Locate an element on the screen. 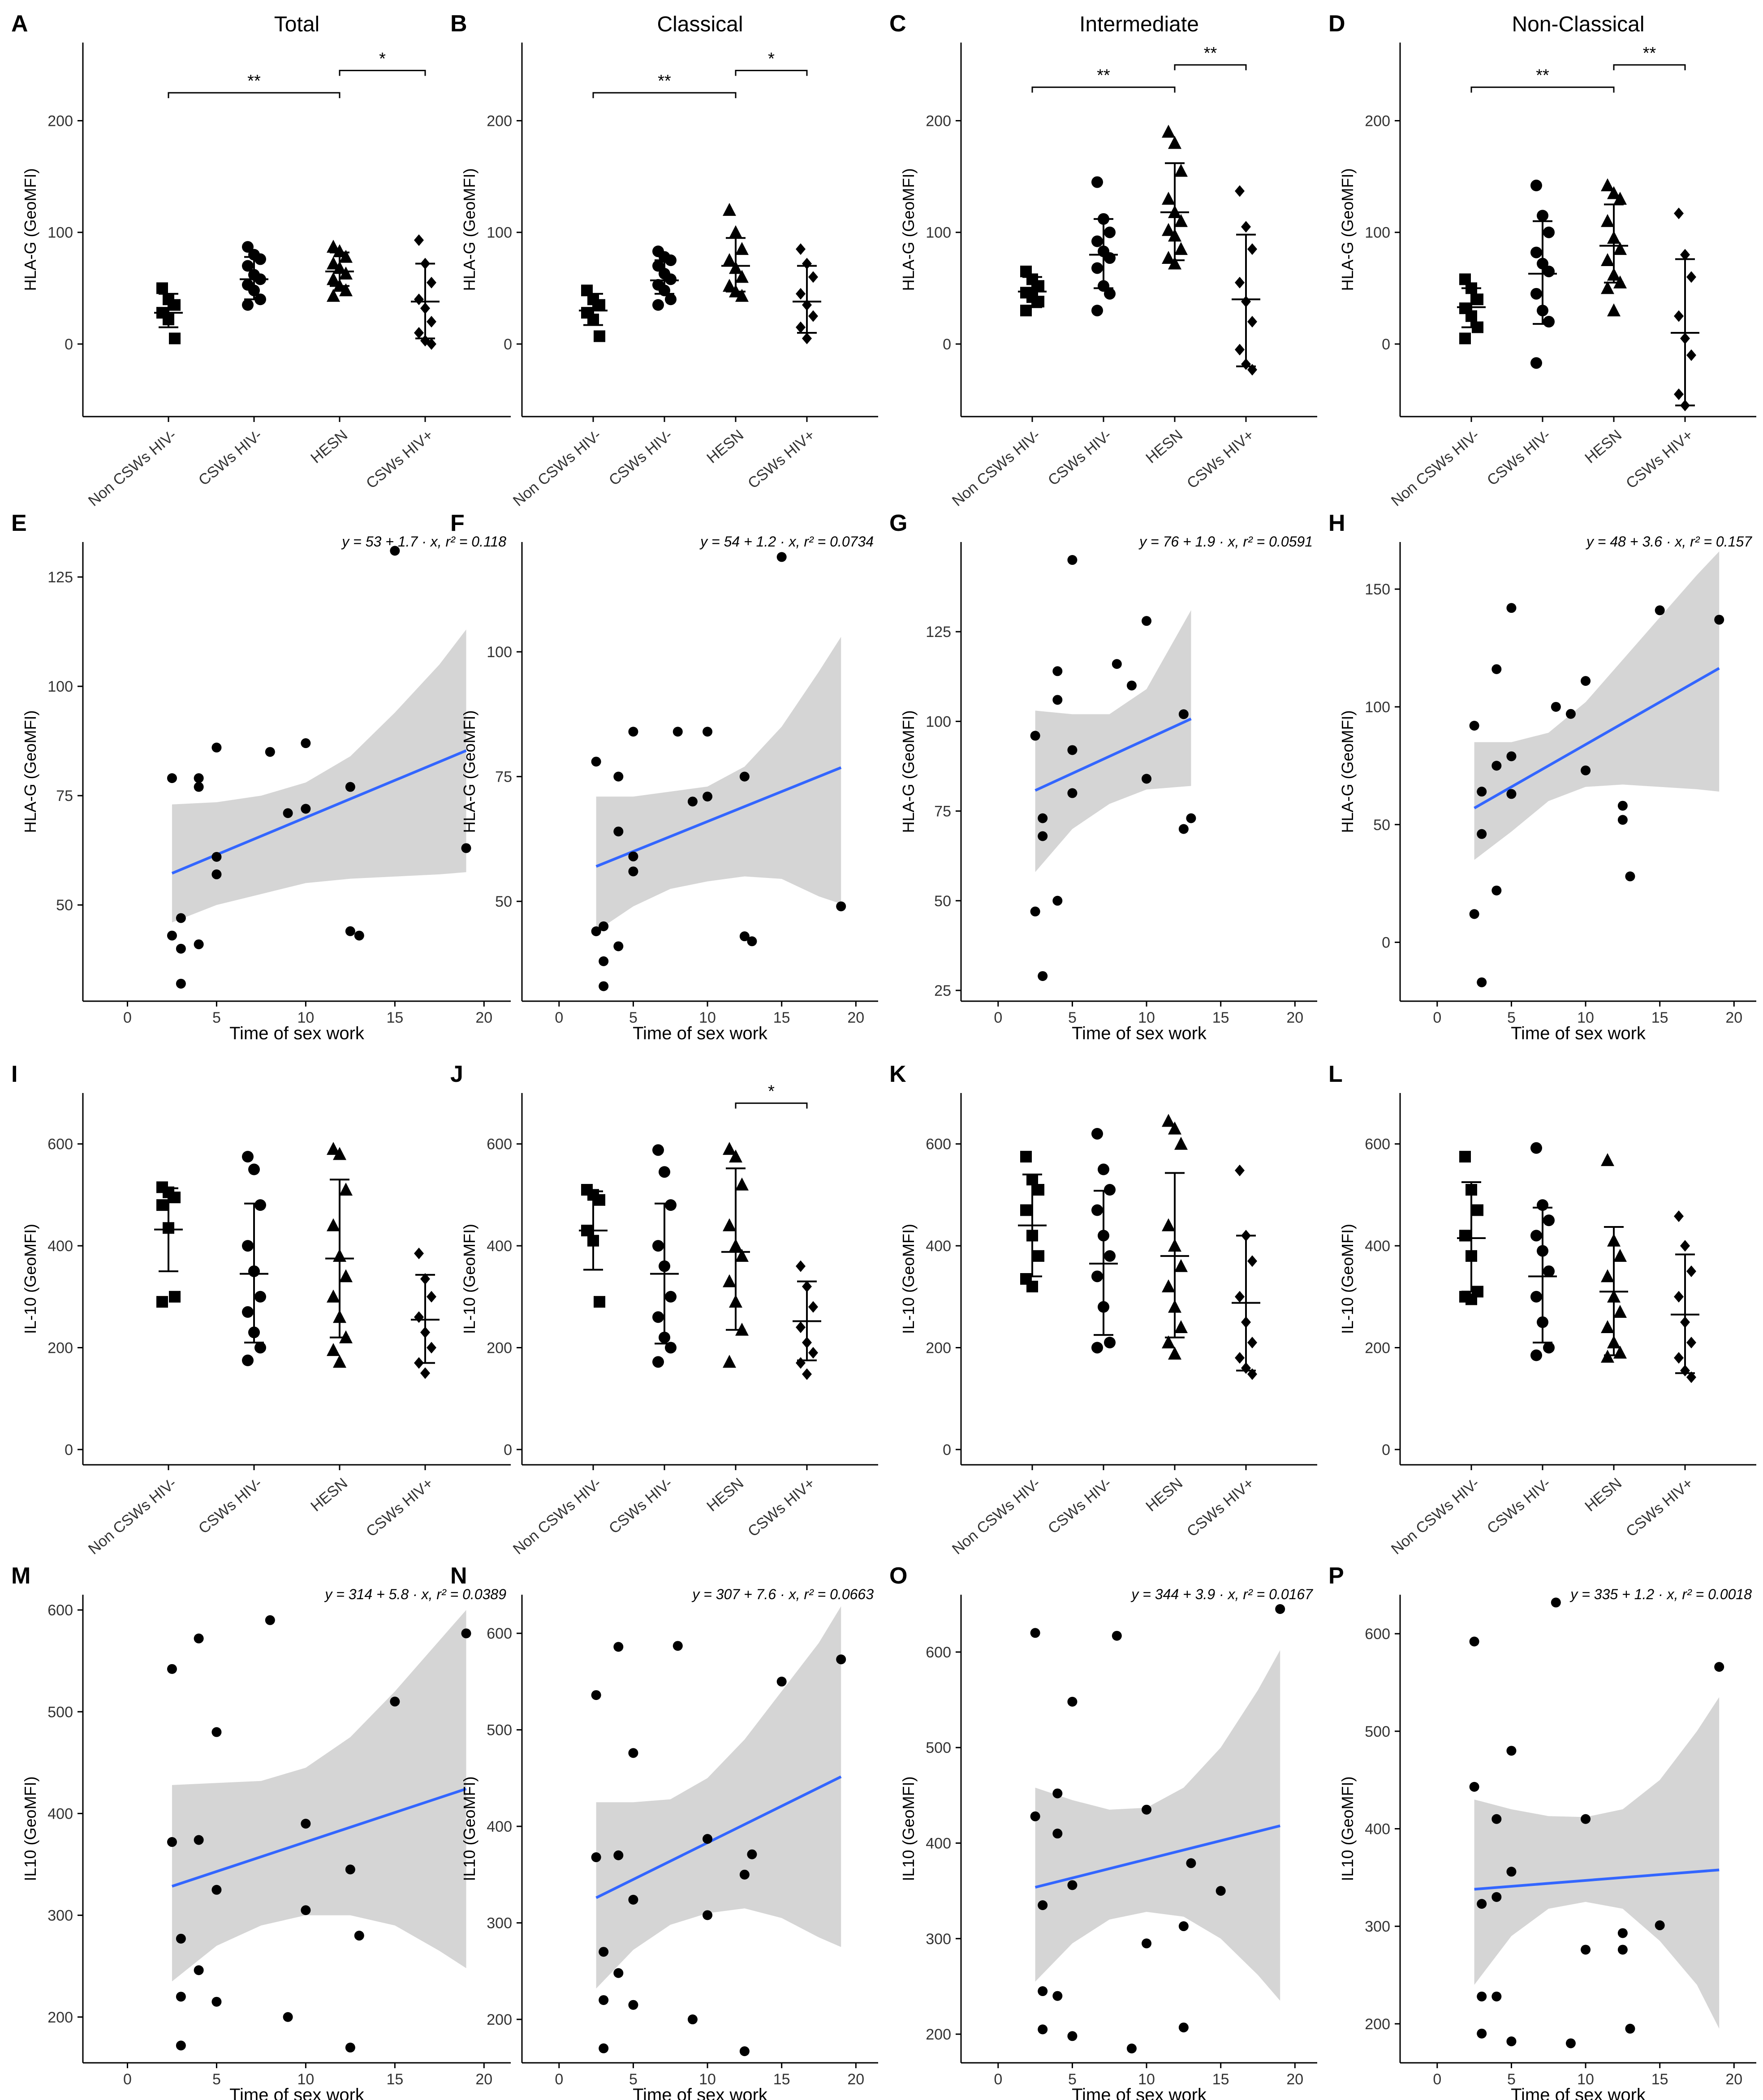 The height and width of the screenshot is (2100, 1763). regression-line is located at coordinates (1157, 1856).